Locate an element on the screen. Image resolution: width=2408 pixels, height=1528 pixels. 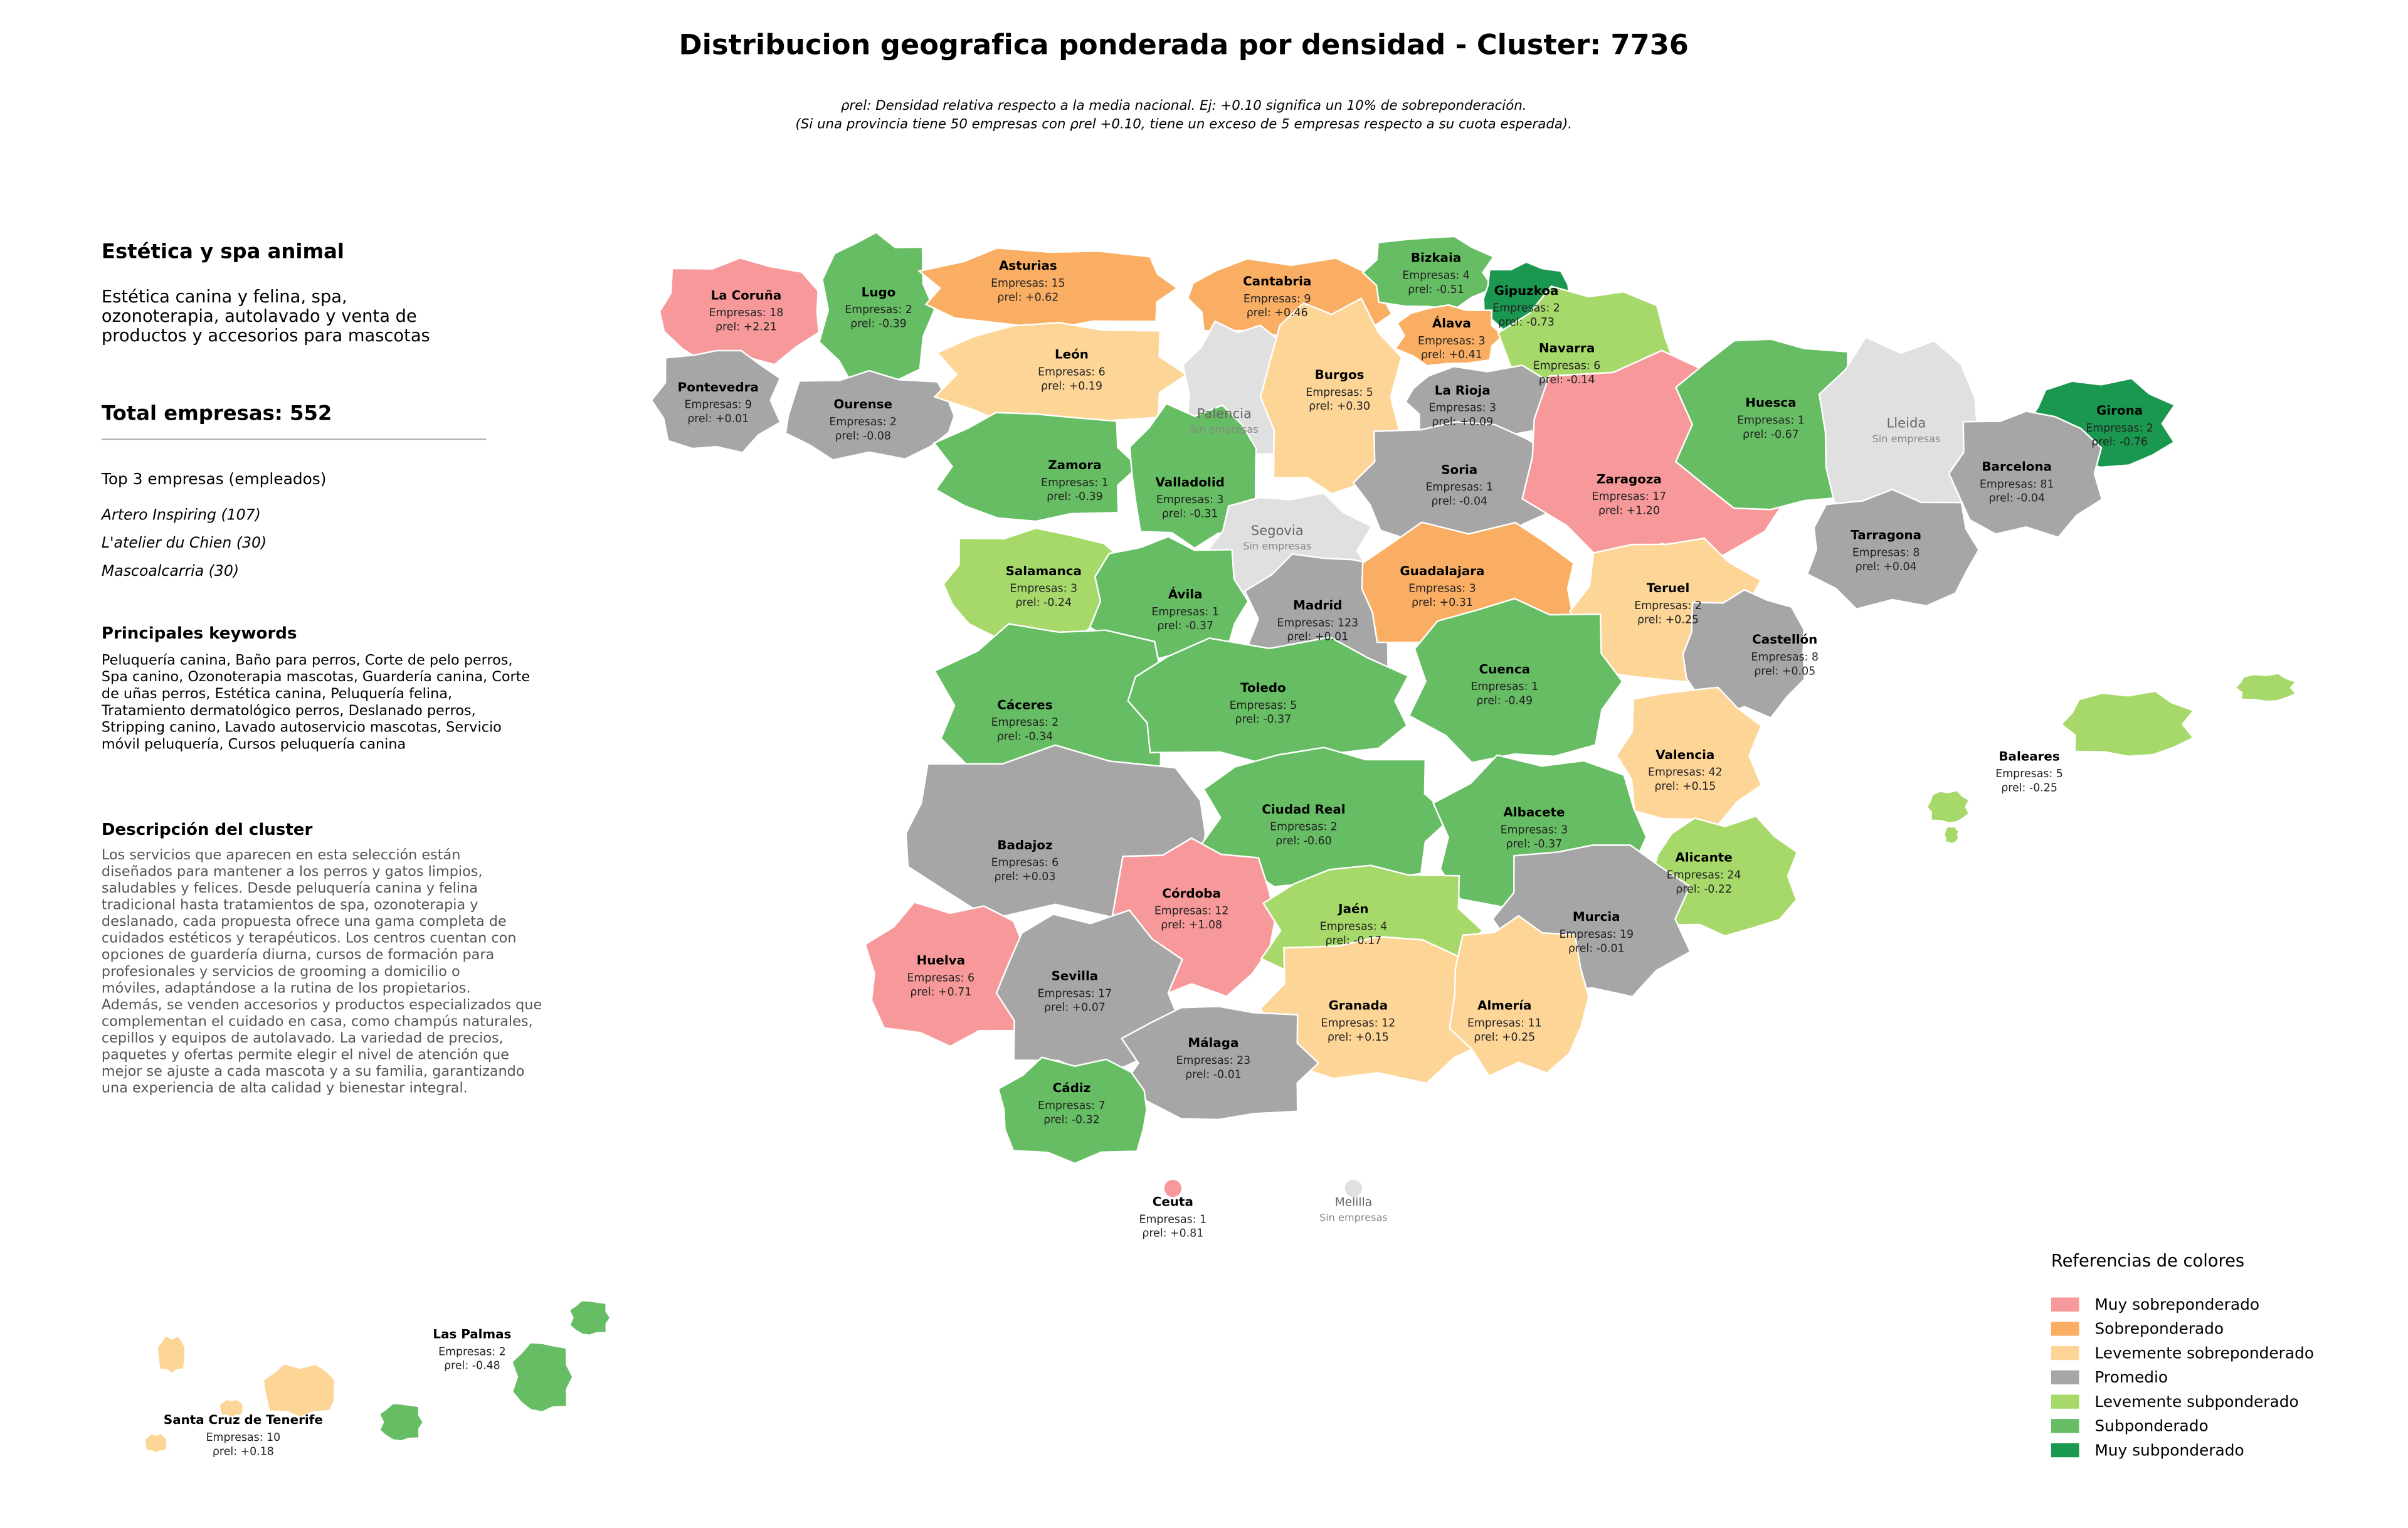
province-name: Barcelona is located at coordinates (2017, 466).